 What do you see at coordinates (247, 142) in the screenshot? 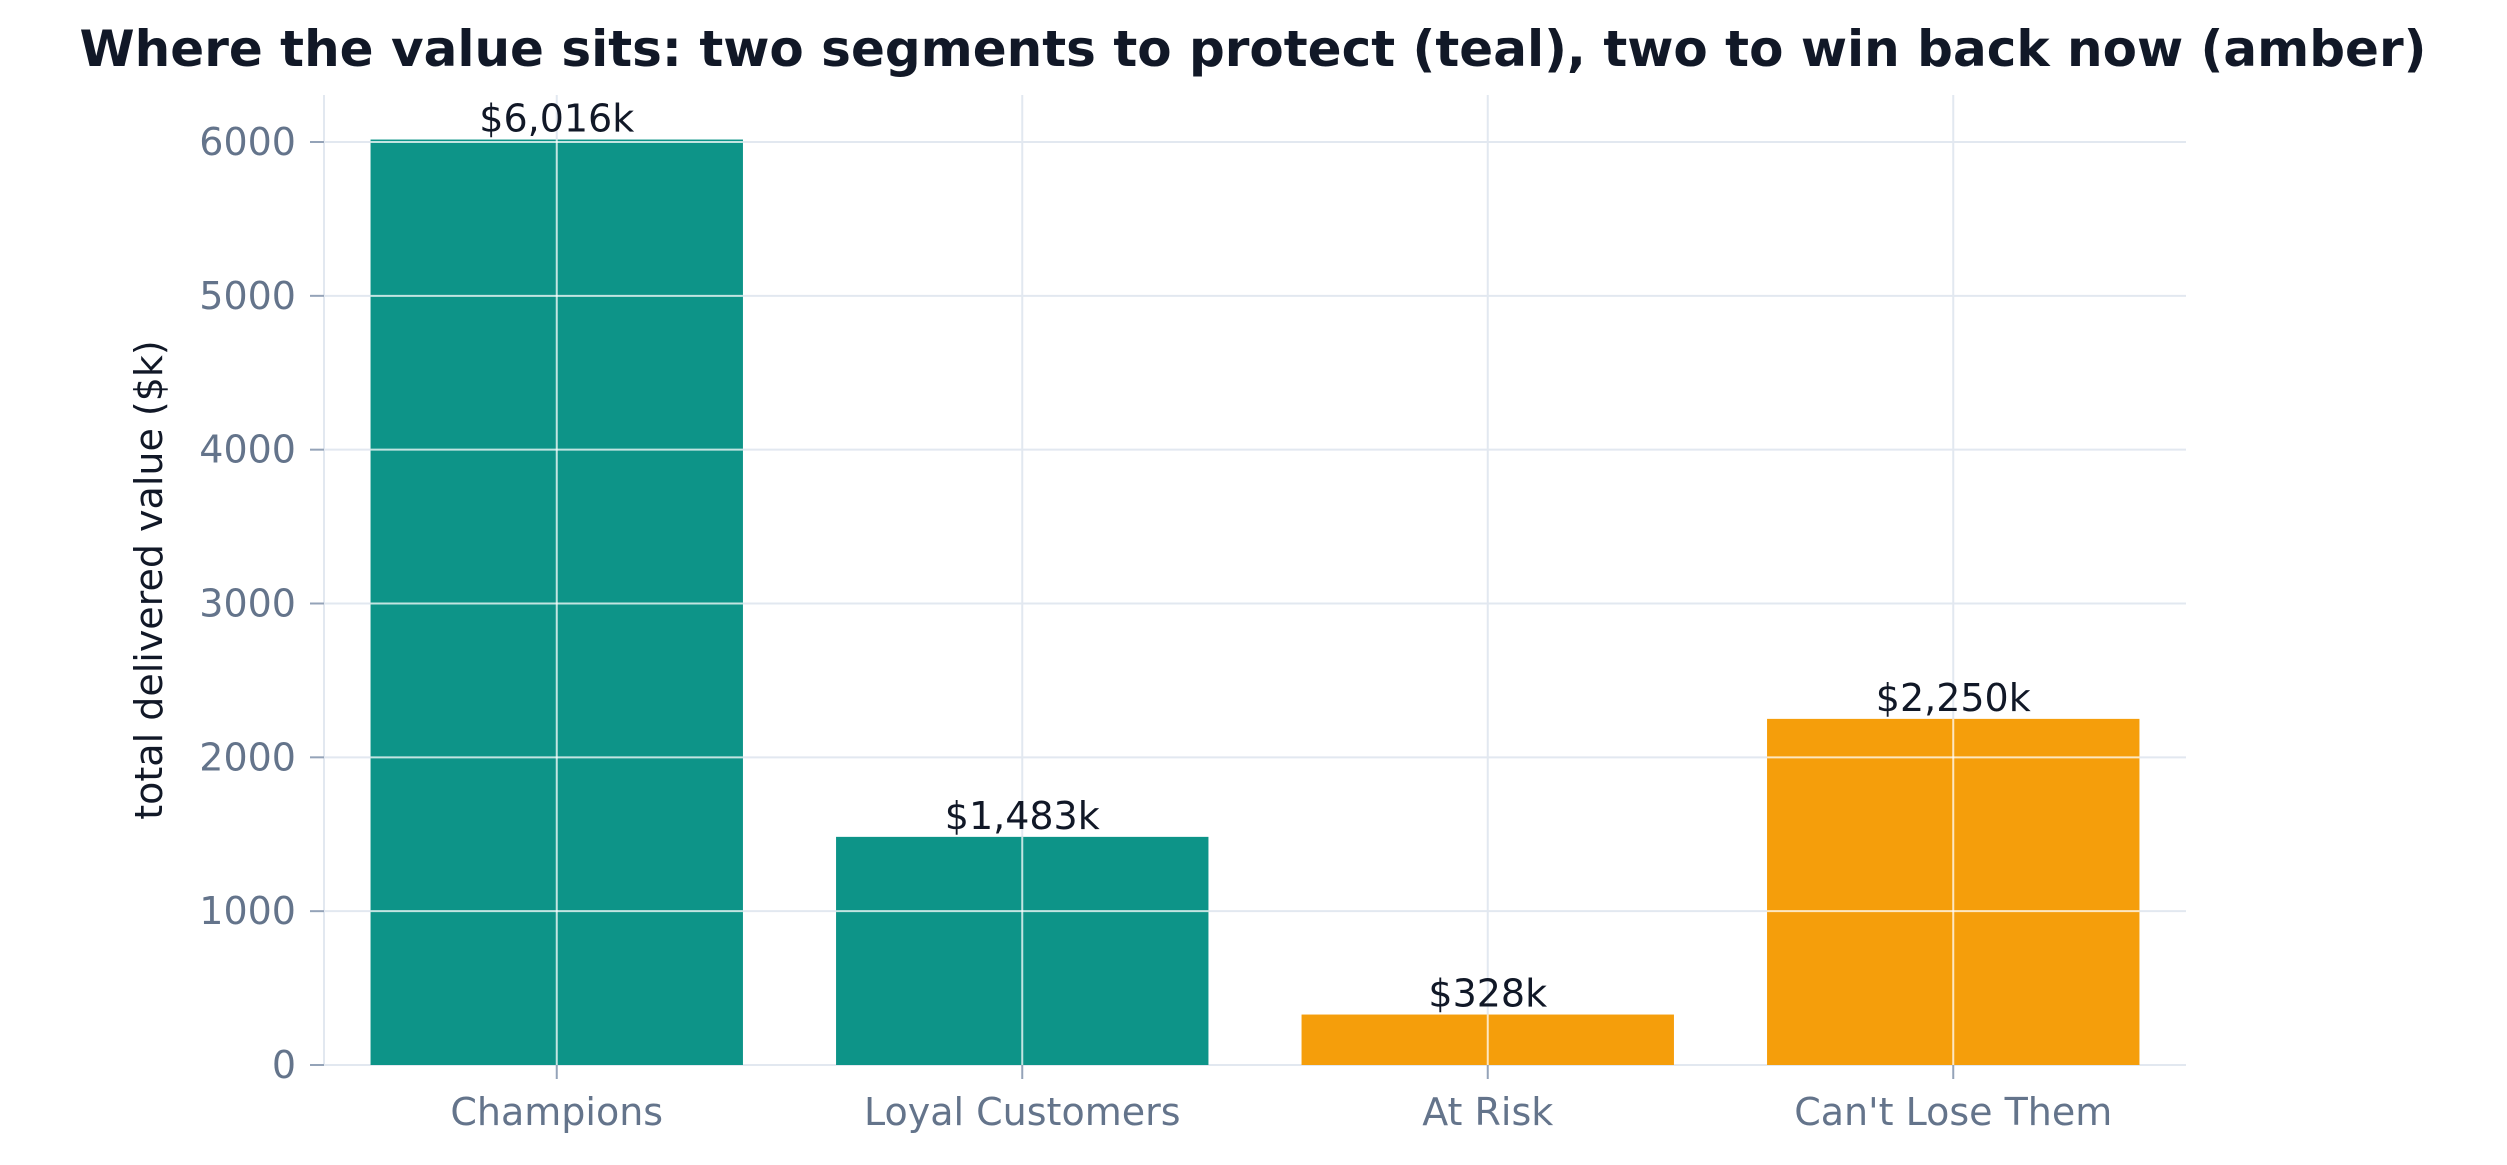
I see `y-tick-label: 6000` at bounding box center [247, 142].